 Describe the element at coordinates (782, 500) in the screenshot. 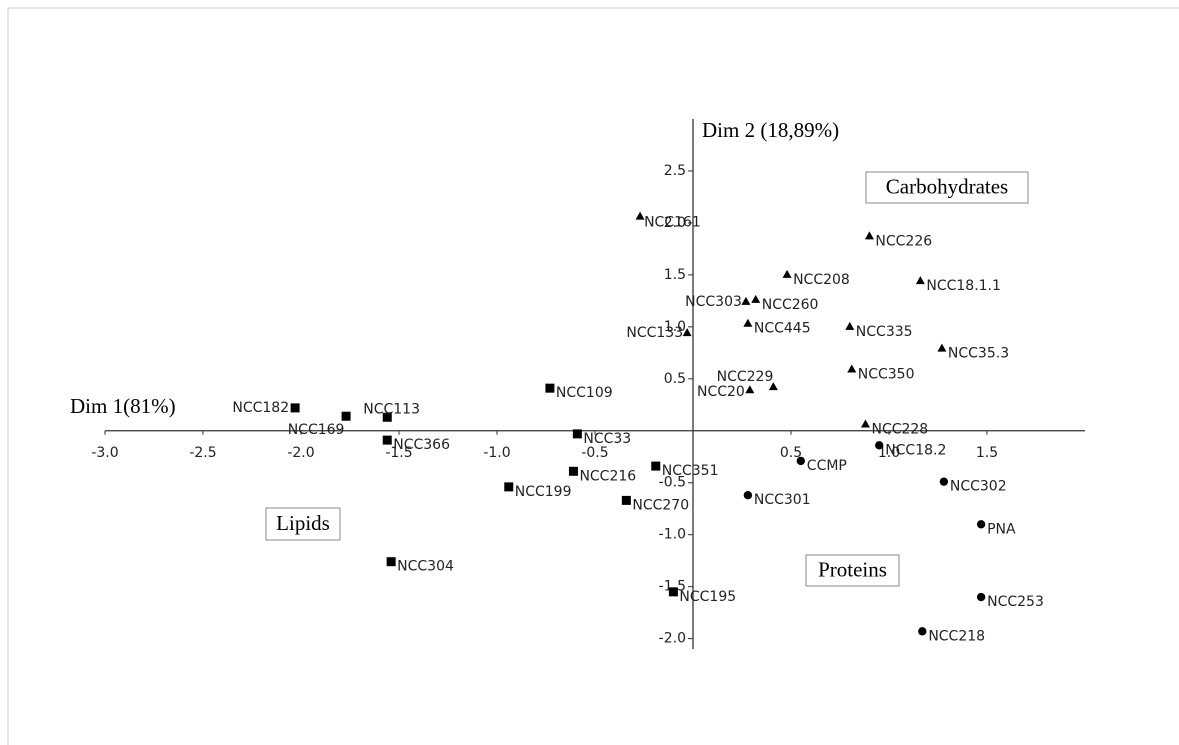

I see `point-label: NCC301` at that location.